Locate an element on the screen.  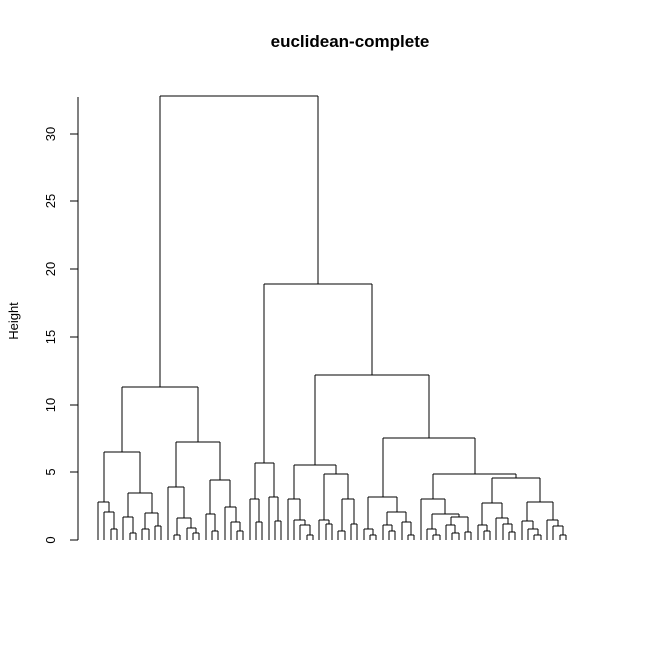
y-ticks: 0 5 10 15 20 25 30 is located at coordinates (60, 335).